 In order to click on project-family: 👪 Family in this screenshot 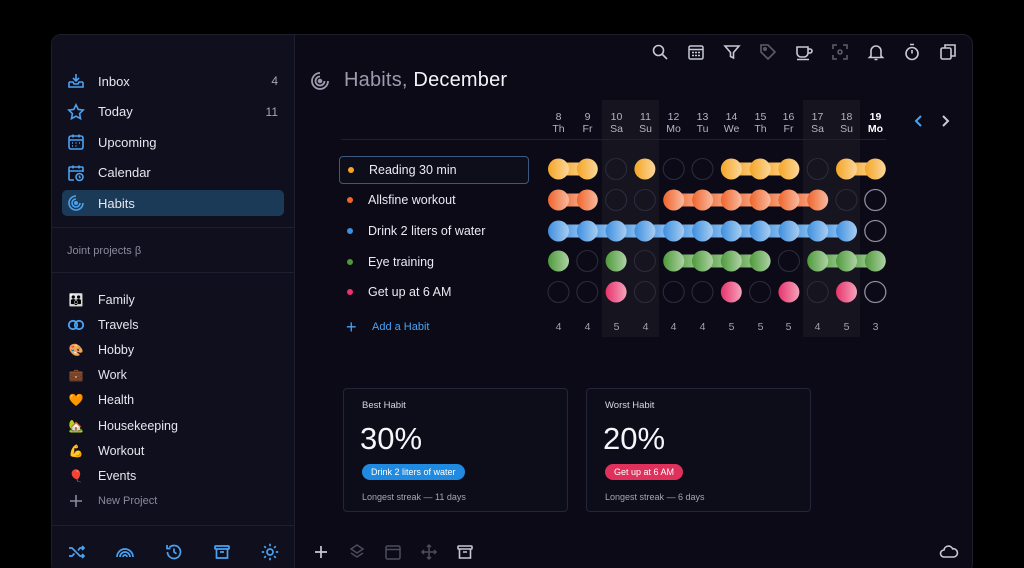, I will do `click(177, 299)`.